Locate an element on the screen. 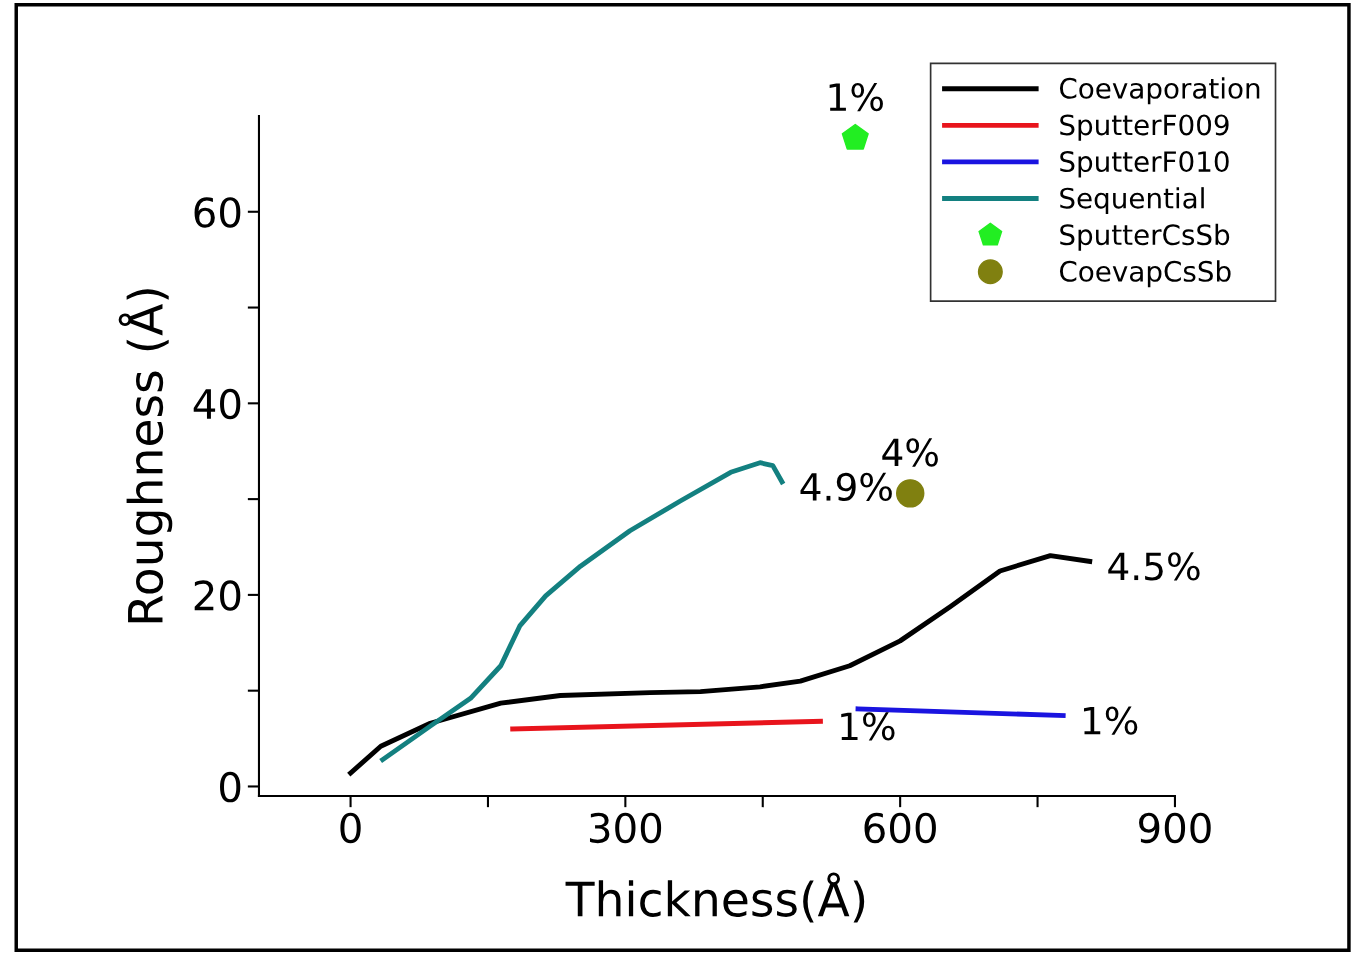  legend-label: SputterF009 is located at coordinates (1144, 127).